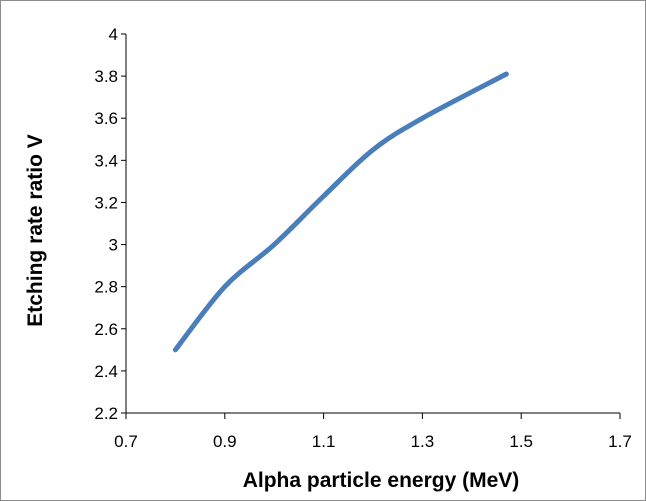 Image resolution: width=646 pixels, height=501 pixels. What do you see at coordinates (373, 432) in the screenshot?
I see `x-axis-ticks: 0.7 0.9 1.1 1.3 1.5 1.7` at bounding box center [373, 432].